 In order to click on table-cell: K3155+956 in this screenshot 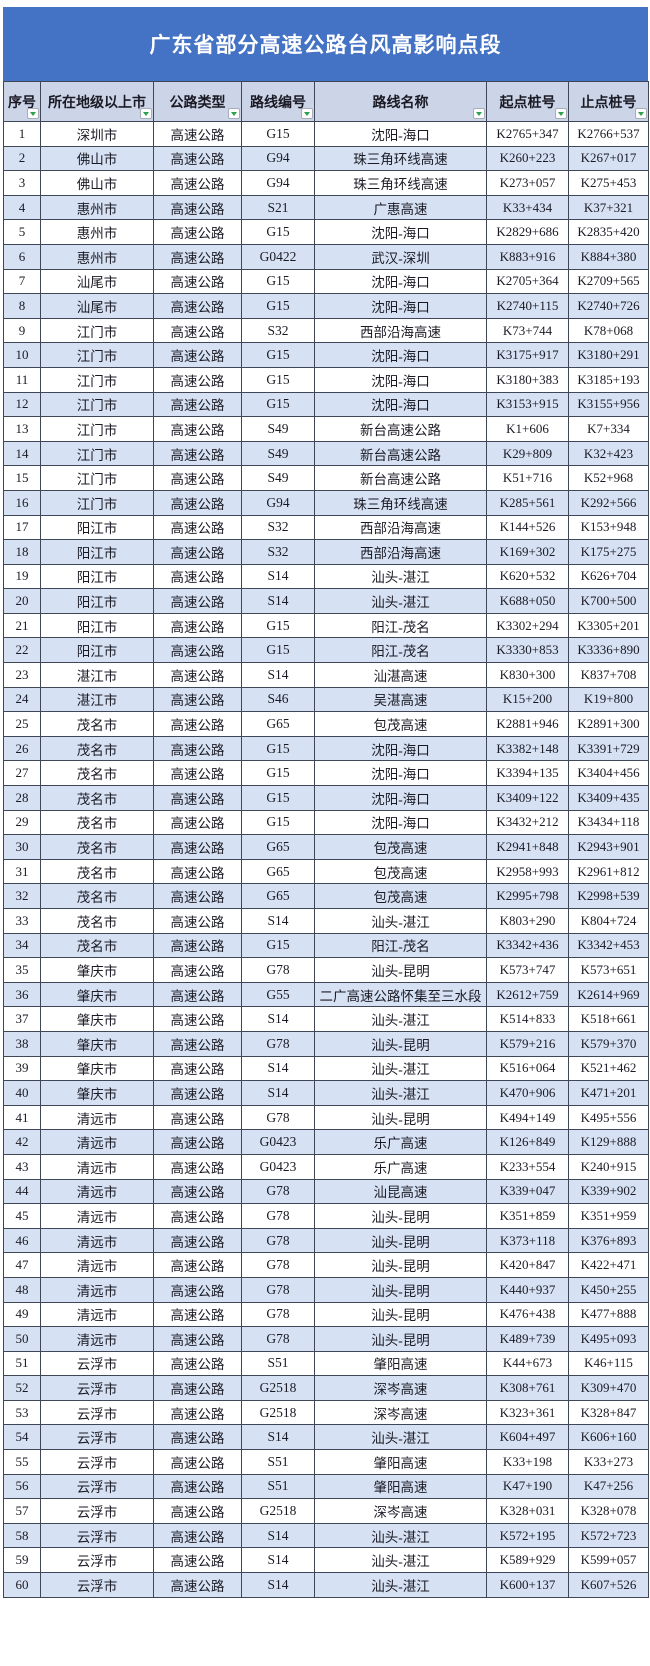, I will do `click(608, 404)`.